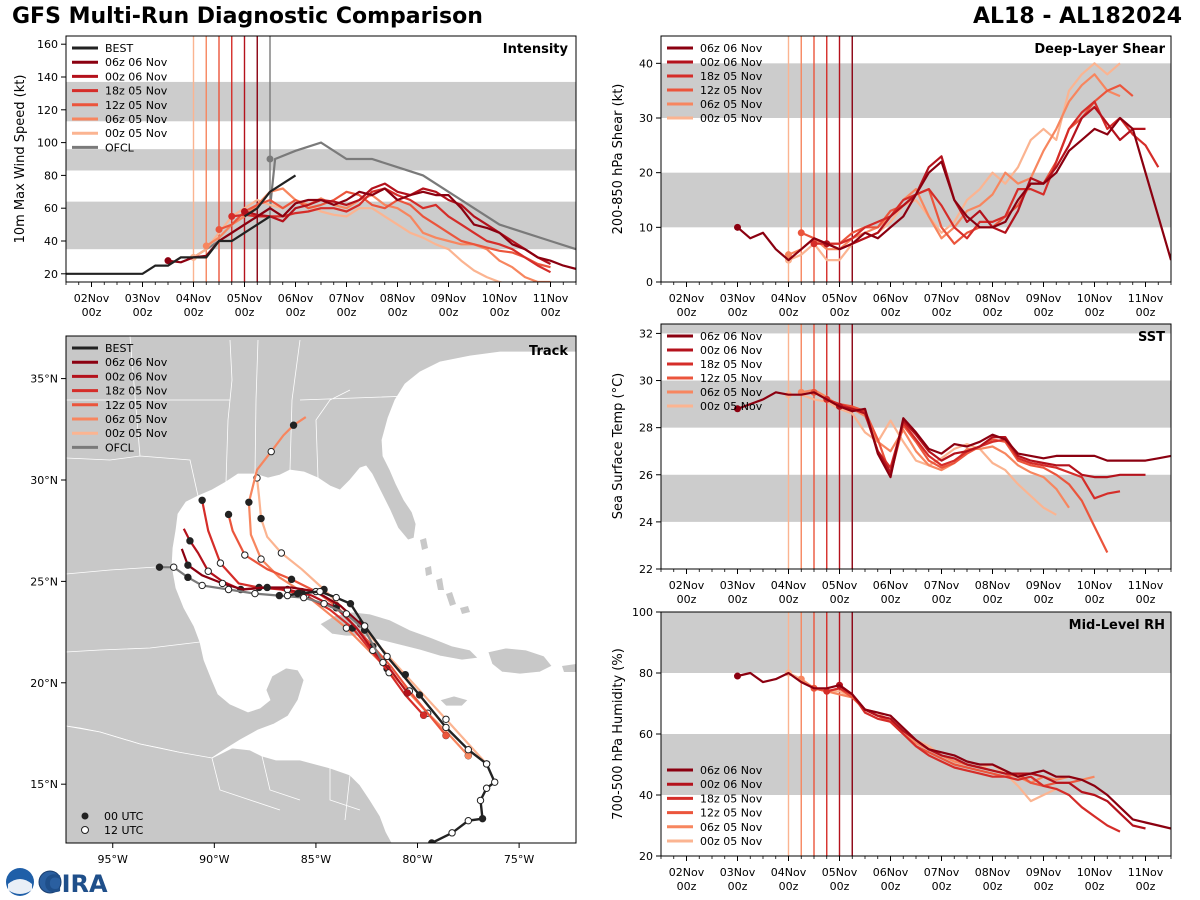  Describe the element at coordinates (891, 886) in the screenshot. I see `rh-xtick-sublabel-4: 00z` at that location.